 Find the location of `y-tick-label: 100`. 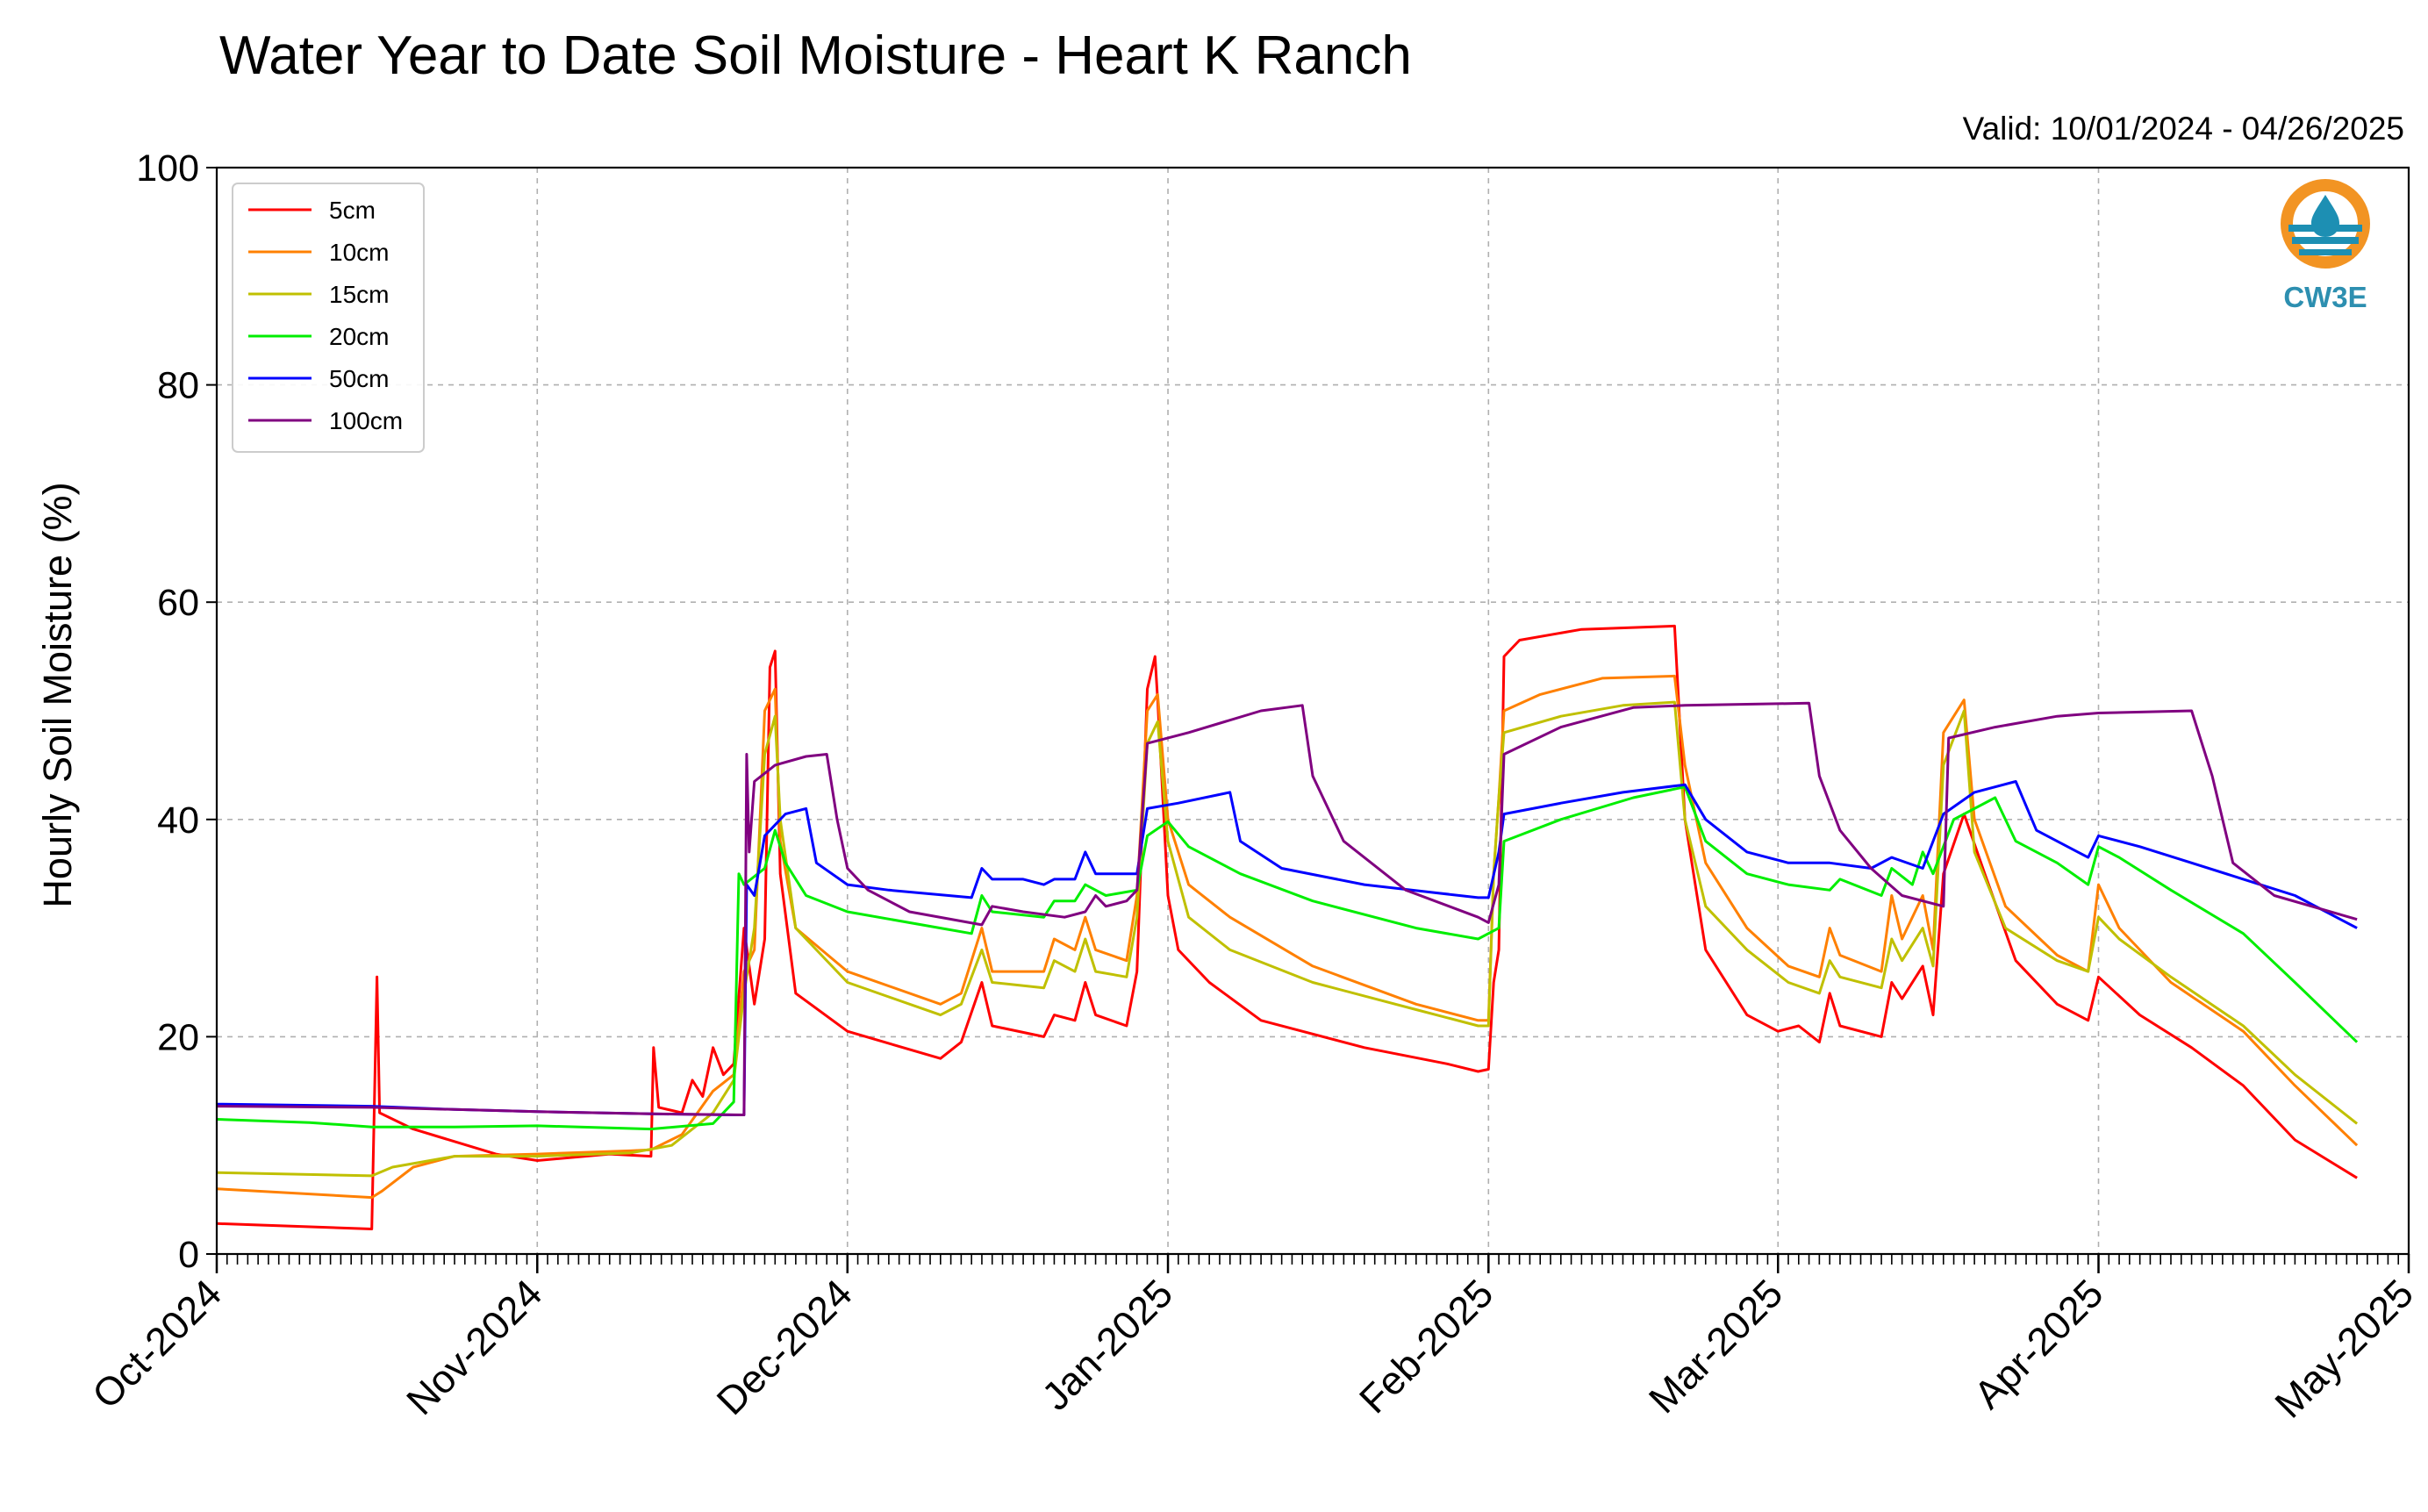

y-tick-label: 100 is located at coordinates (167, 169).